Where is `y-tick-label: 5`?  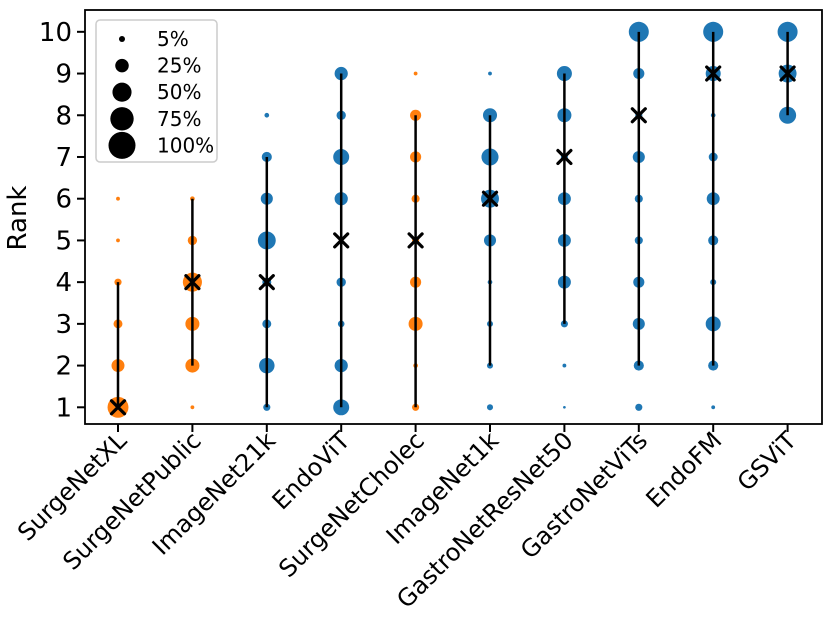
y-tick-label: 5 is located at coordinates (63, 241).